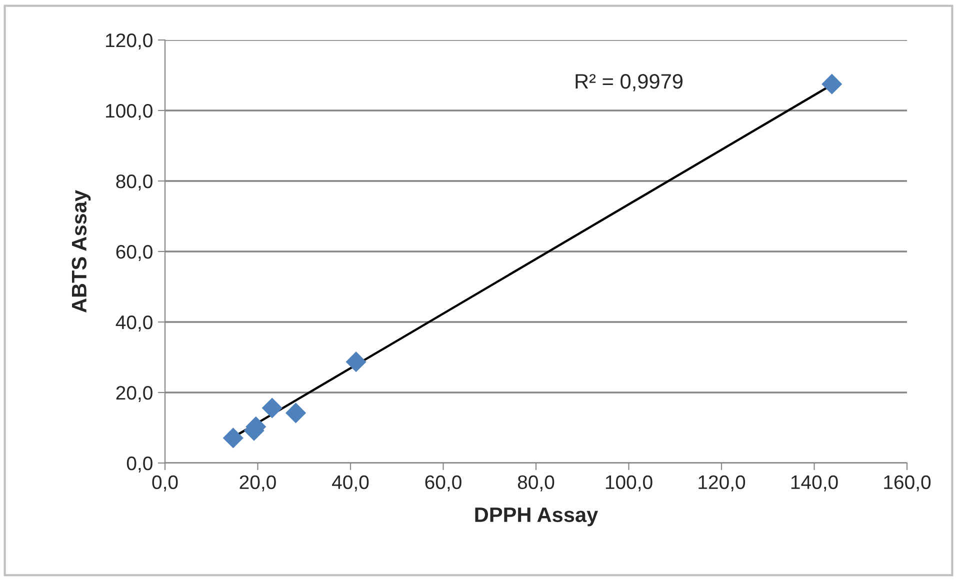 The width and height of the screenshot is (957, 581). I want to click on y-tick-label: 40,0, so click(134, 323).